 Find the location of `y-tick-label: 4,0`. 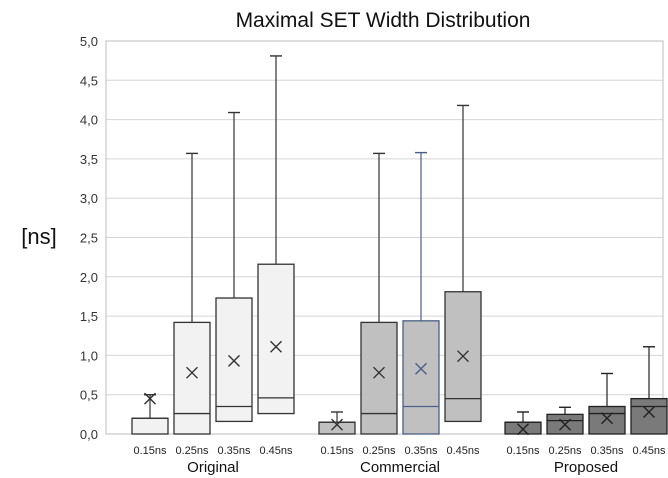

y-tick-label: 4,0 is located at coordinates (89, 120).